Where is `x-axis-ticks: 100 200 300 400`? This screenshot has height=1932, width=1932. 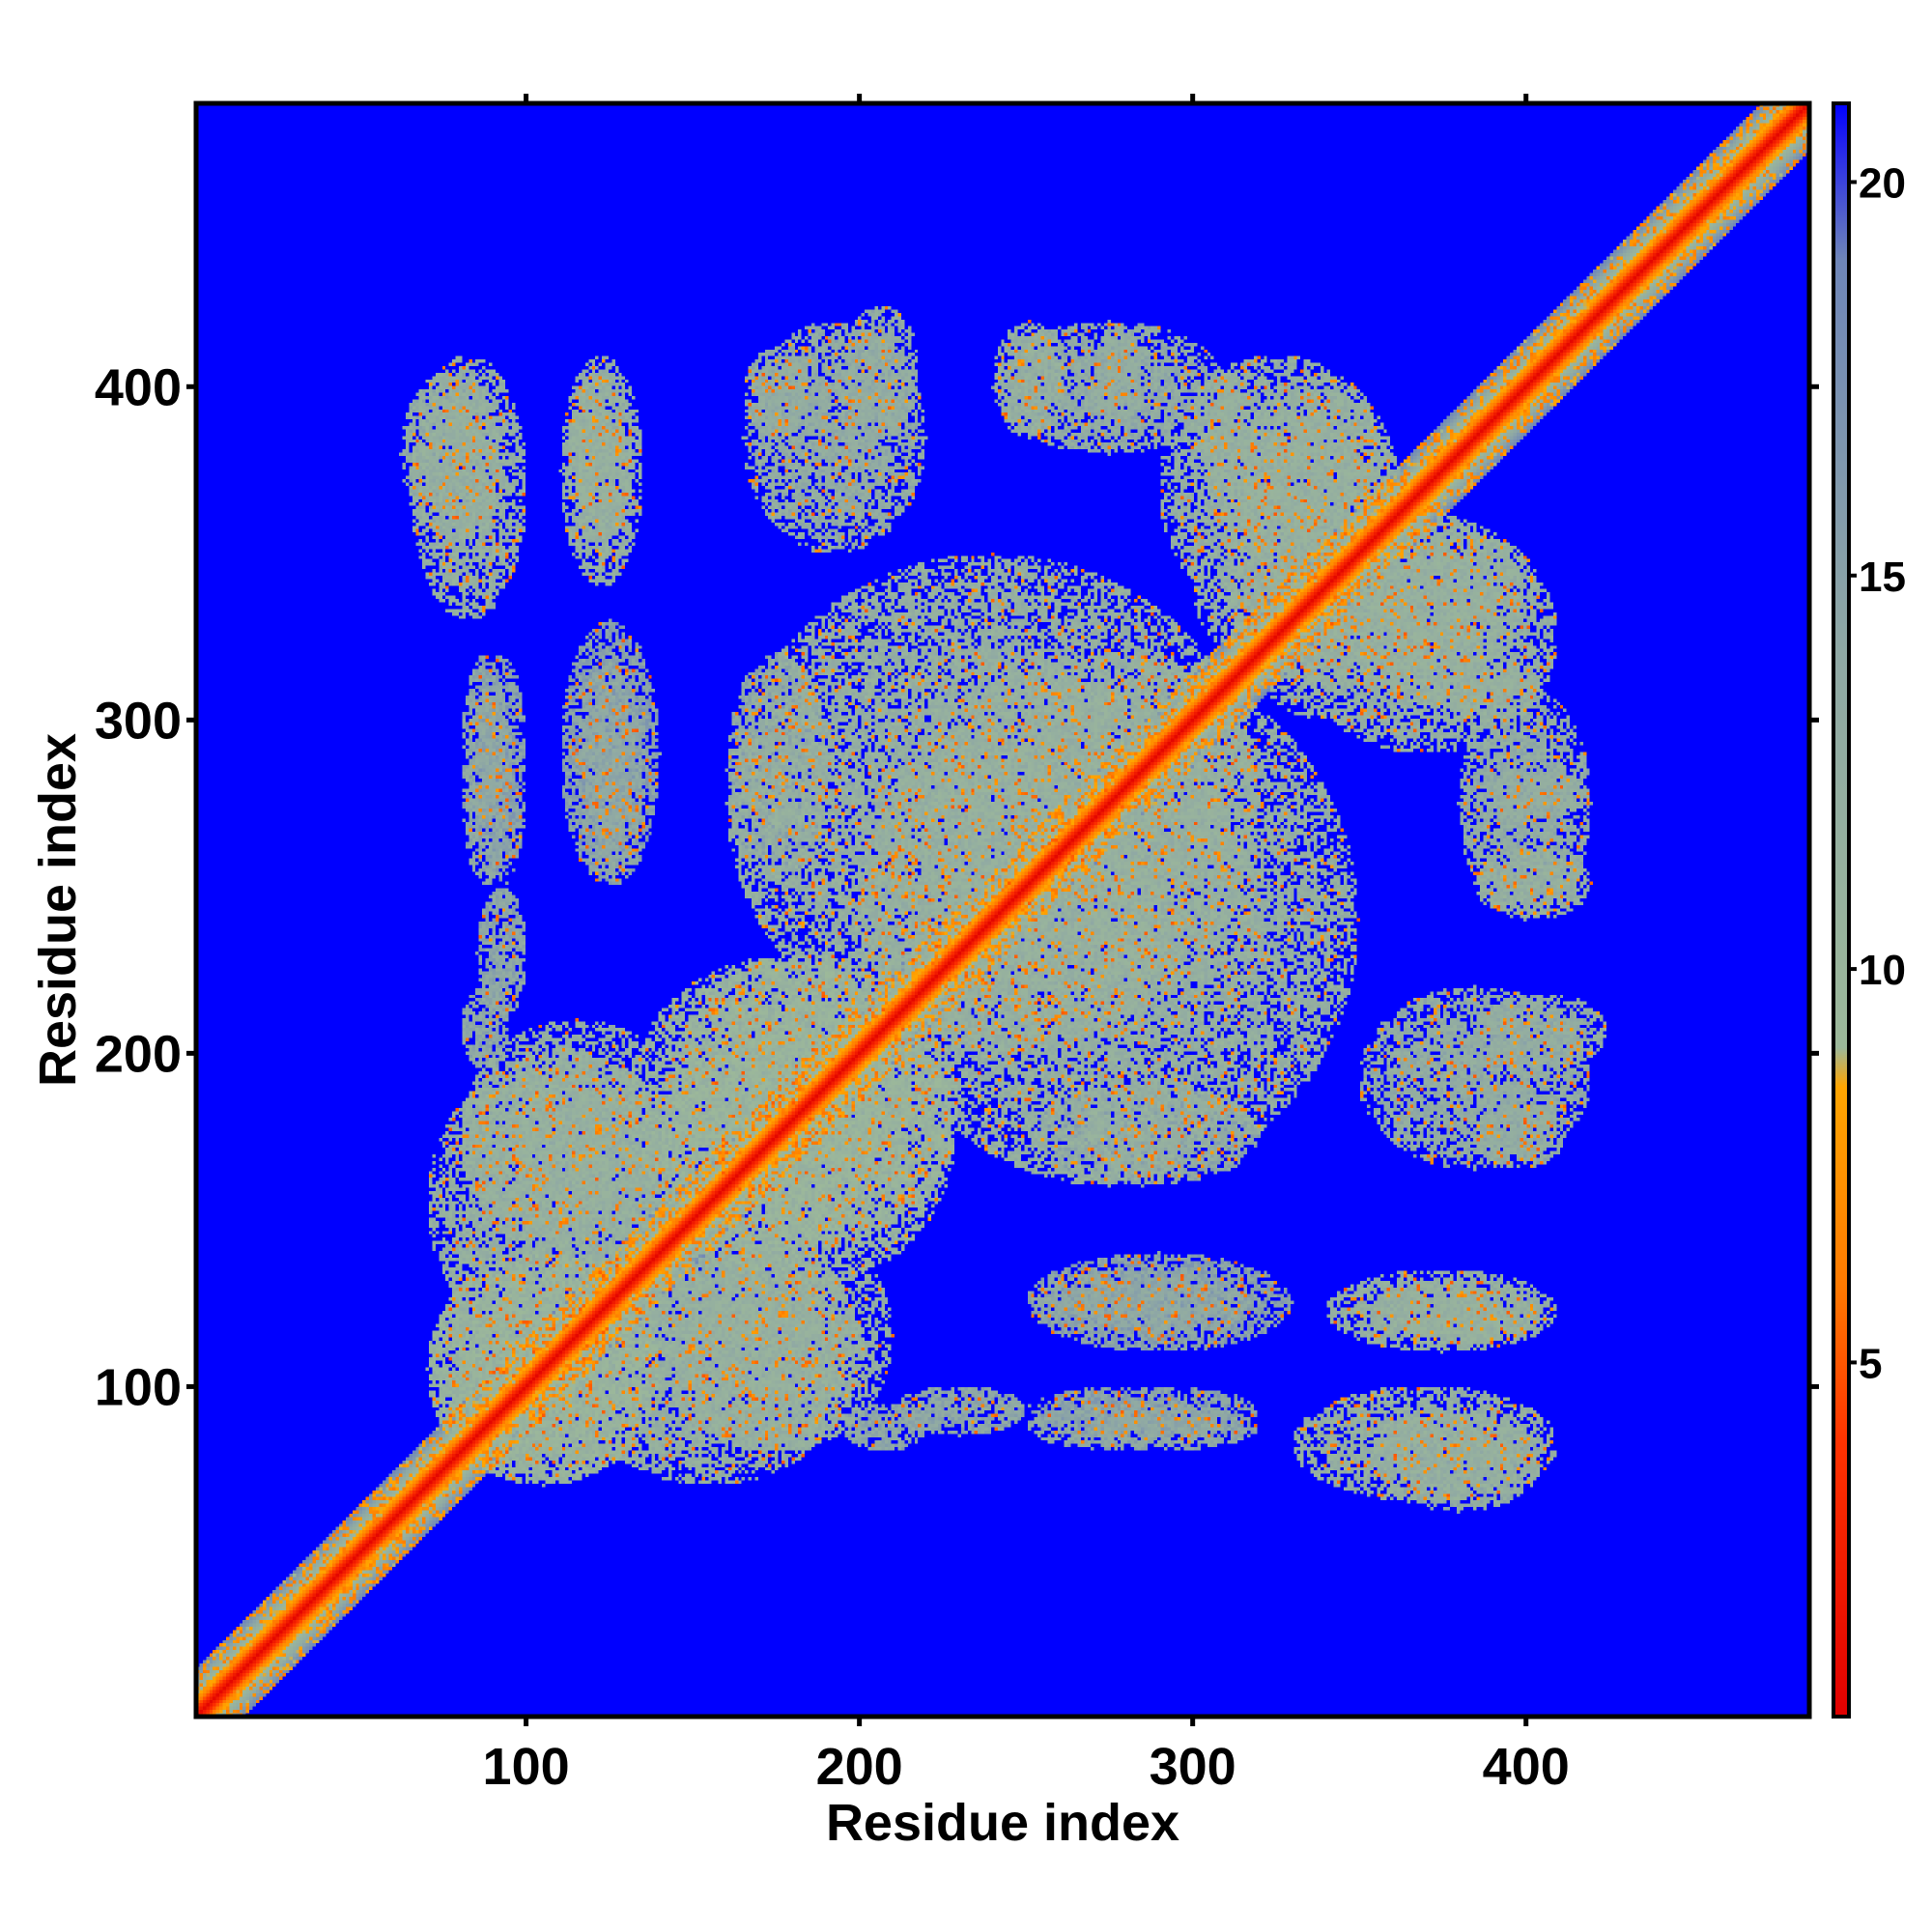
x-axis-ticks: 100 200 300 400 is located at coordinates (1026, 1756).